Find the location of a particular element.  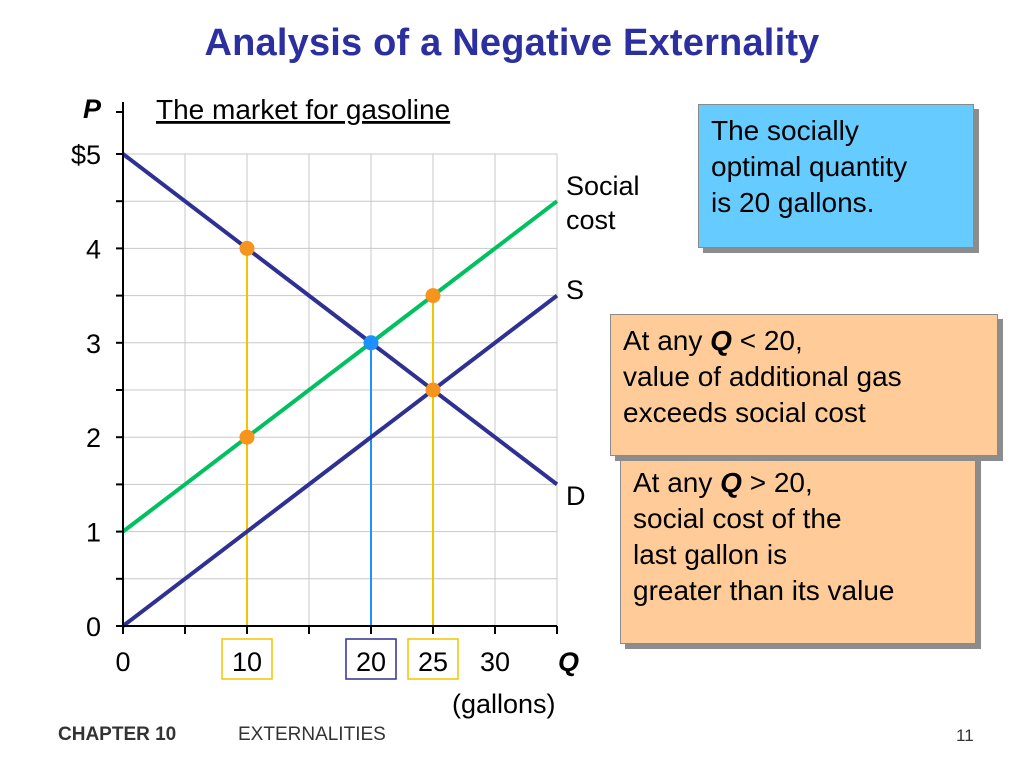

x-tick-label: 30 is located at coordinates (495, 662).